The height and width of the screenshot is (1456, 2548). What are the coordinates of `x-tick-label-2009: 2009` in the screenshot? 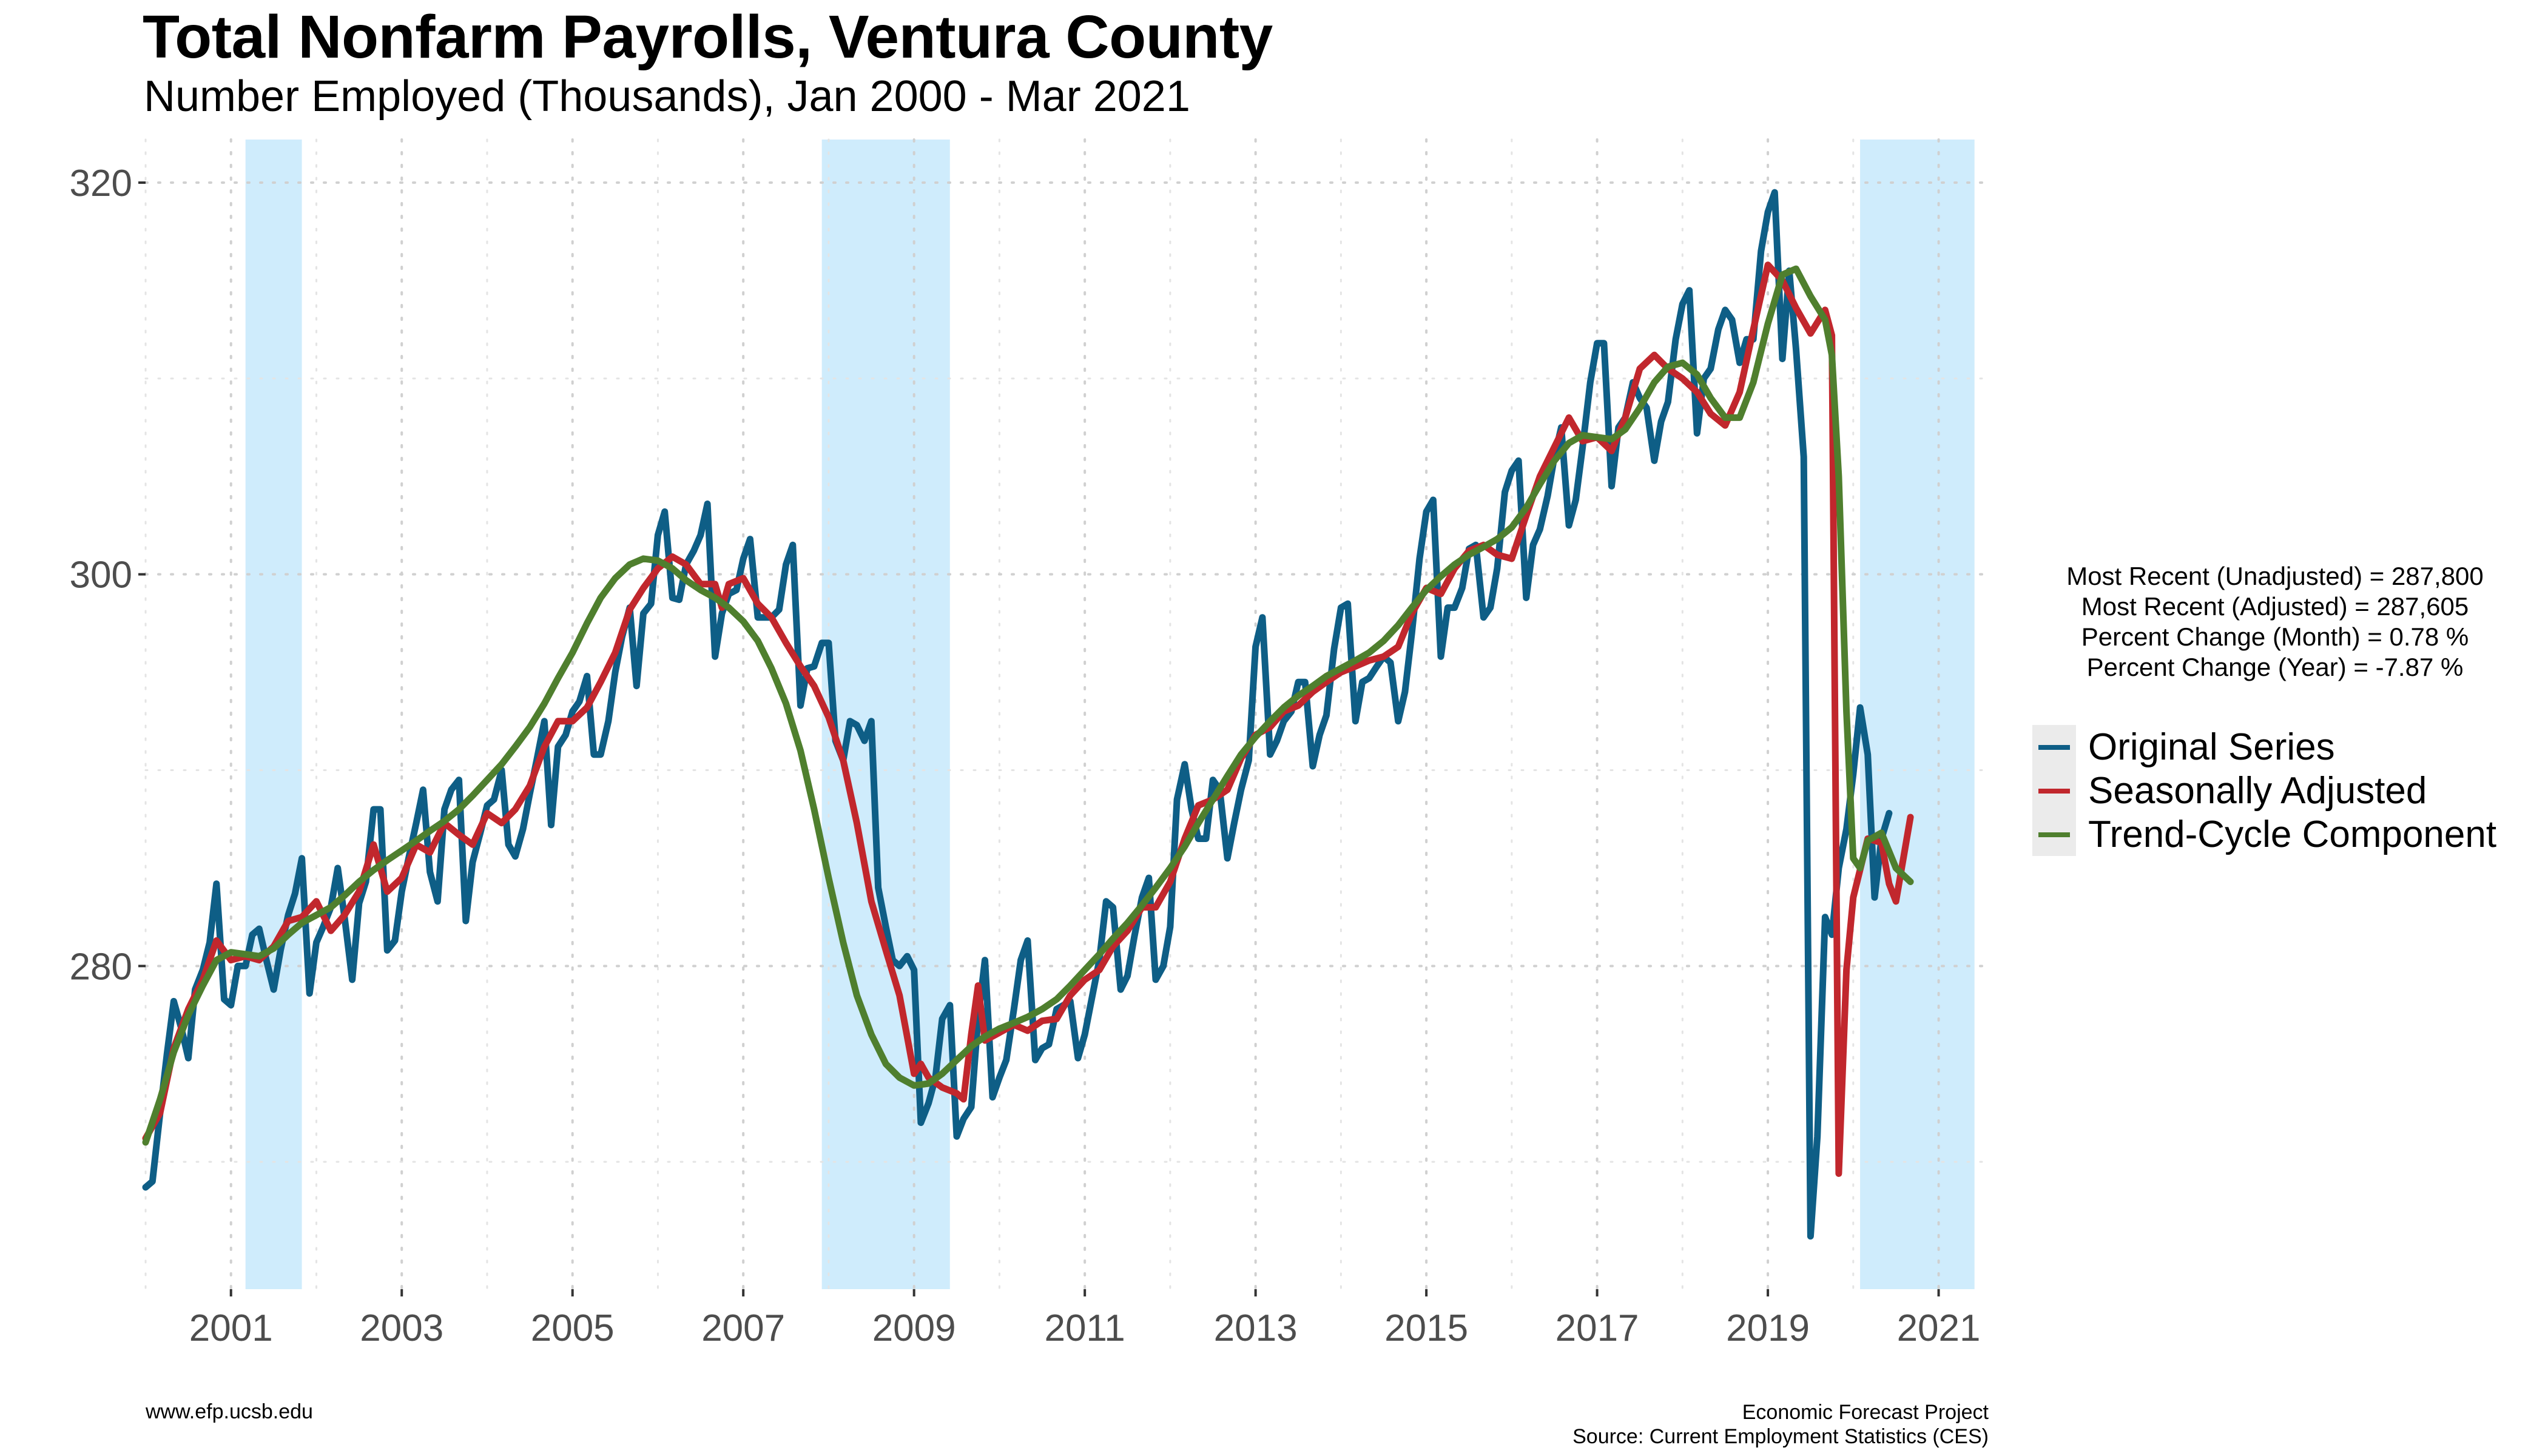 It's located at (914, 1328).